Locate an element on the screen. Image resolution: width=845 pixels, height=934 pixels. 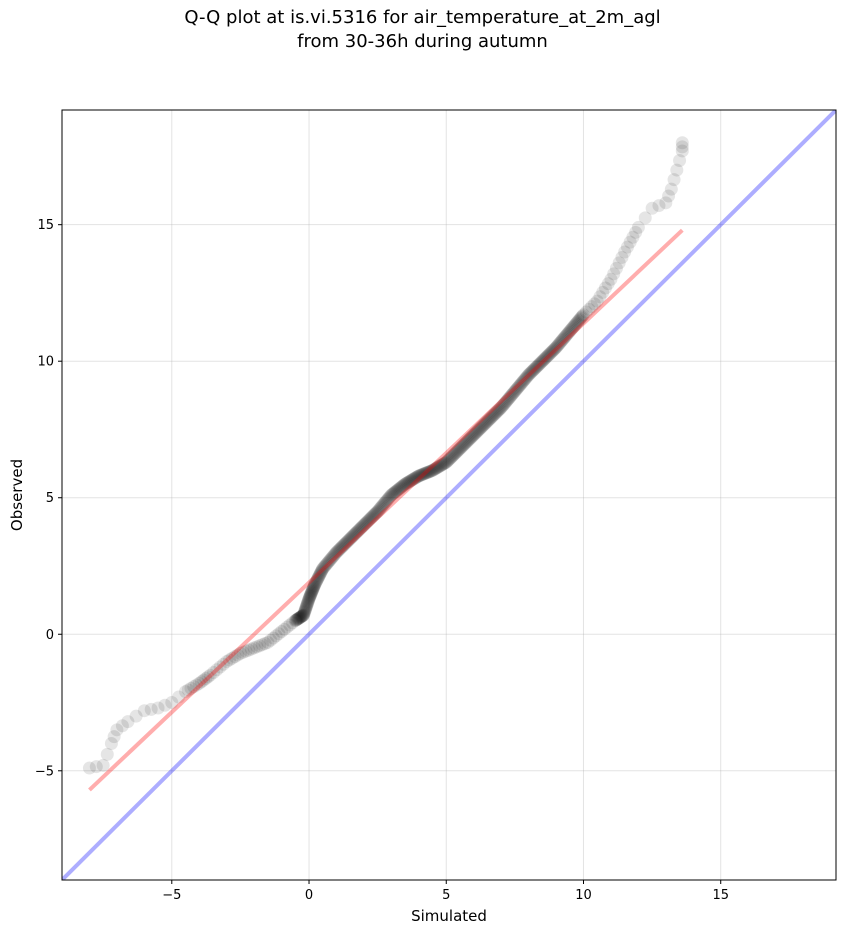
x-tick-label: 0 is located at coordinates (309, 895).